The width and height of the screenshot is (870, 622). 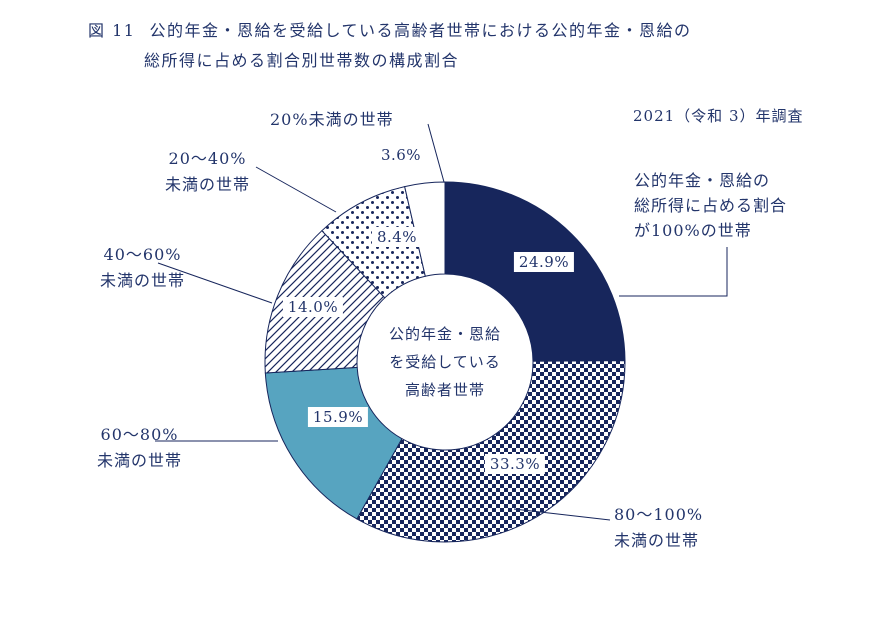 What do you see at coordinates (112, 30) in the screenshot?
I see `figure-number: 図 11` at bounding box center [112, 30].